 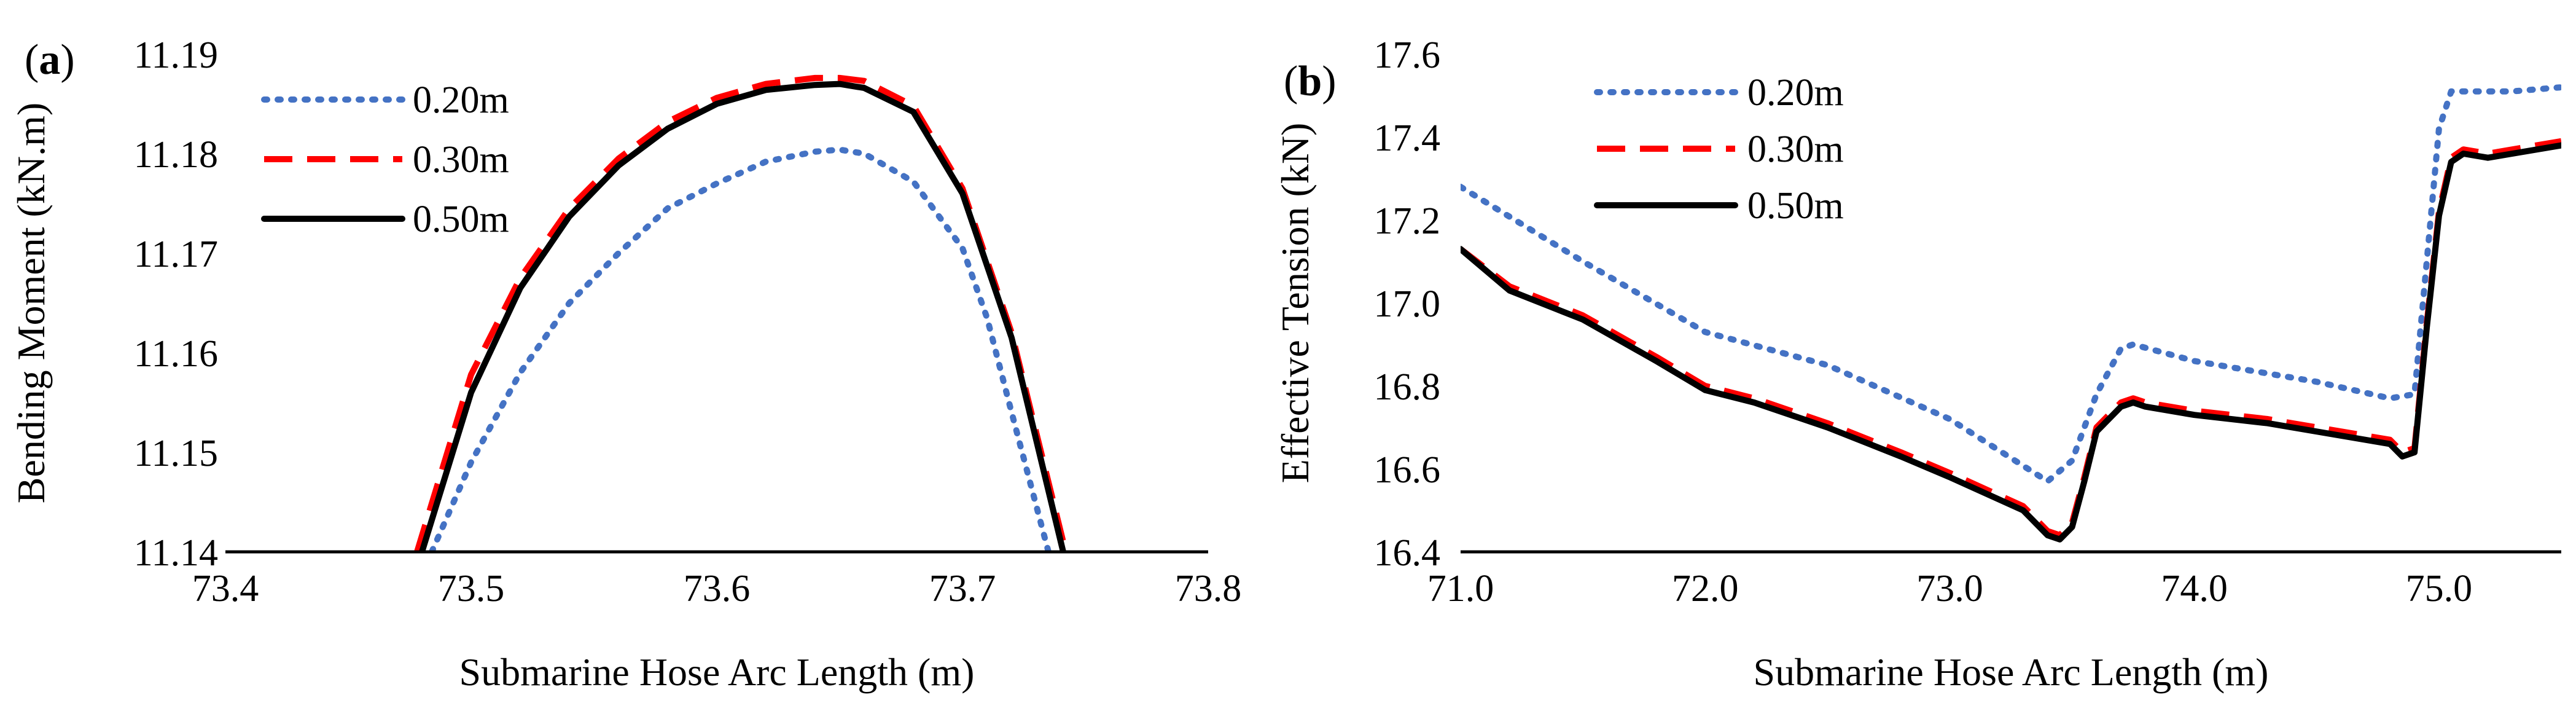 I want to click on x-tick-label: 73.0, so click(x=1949, y=589).